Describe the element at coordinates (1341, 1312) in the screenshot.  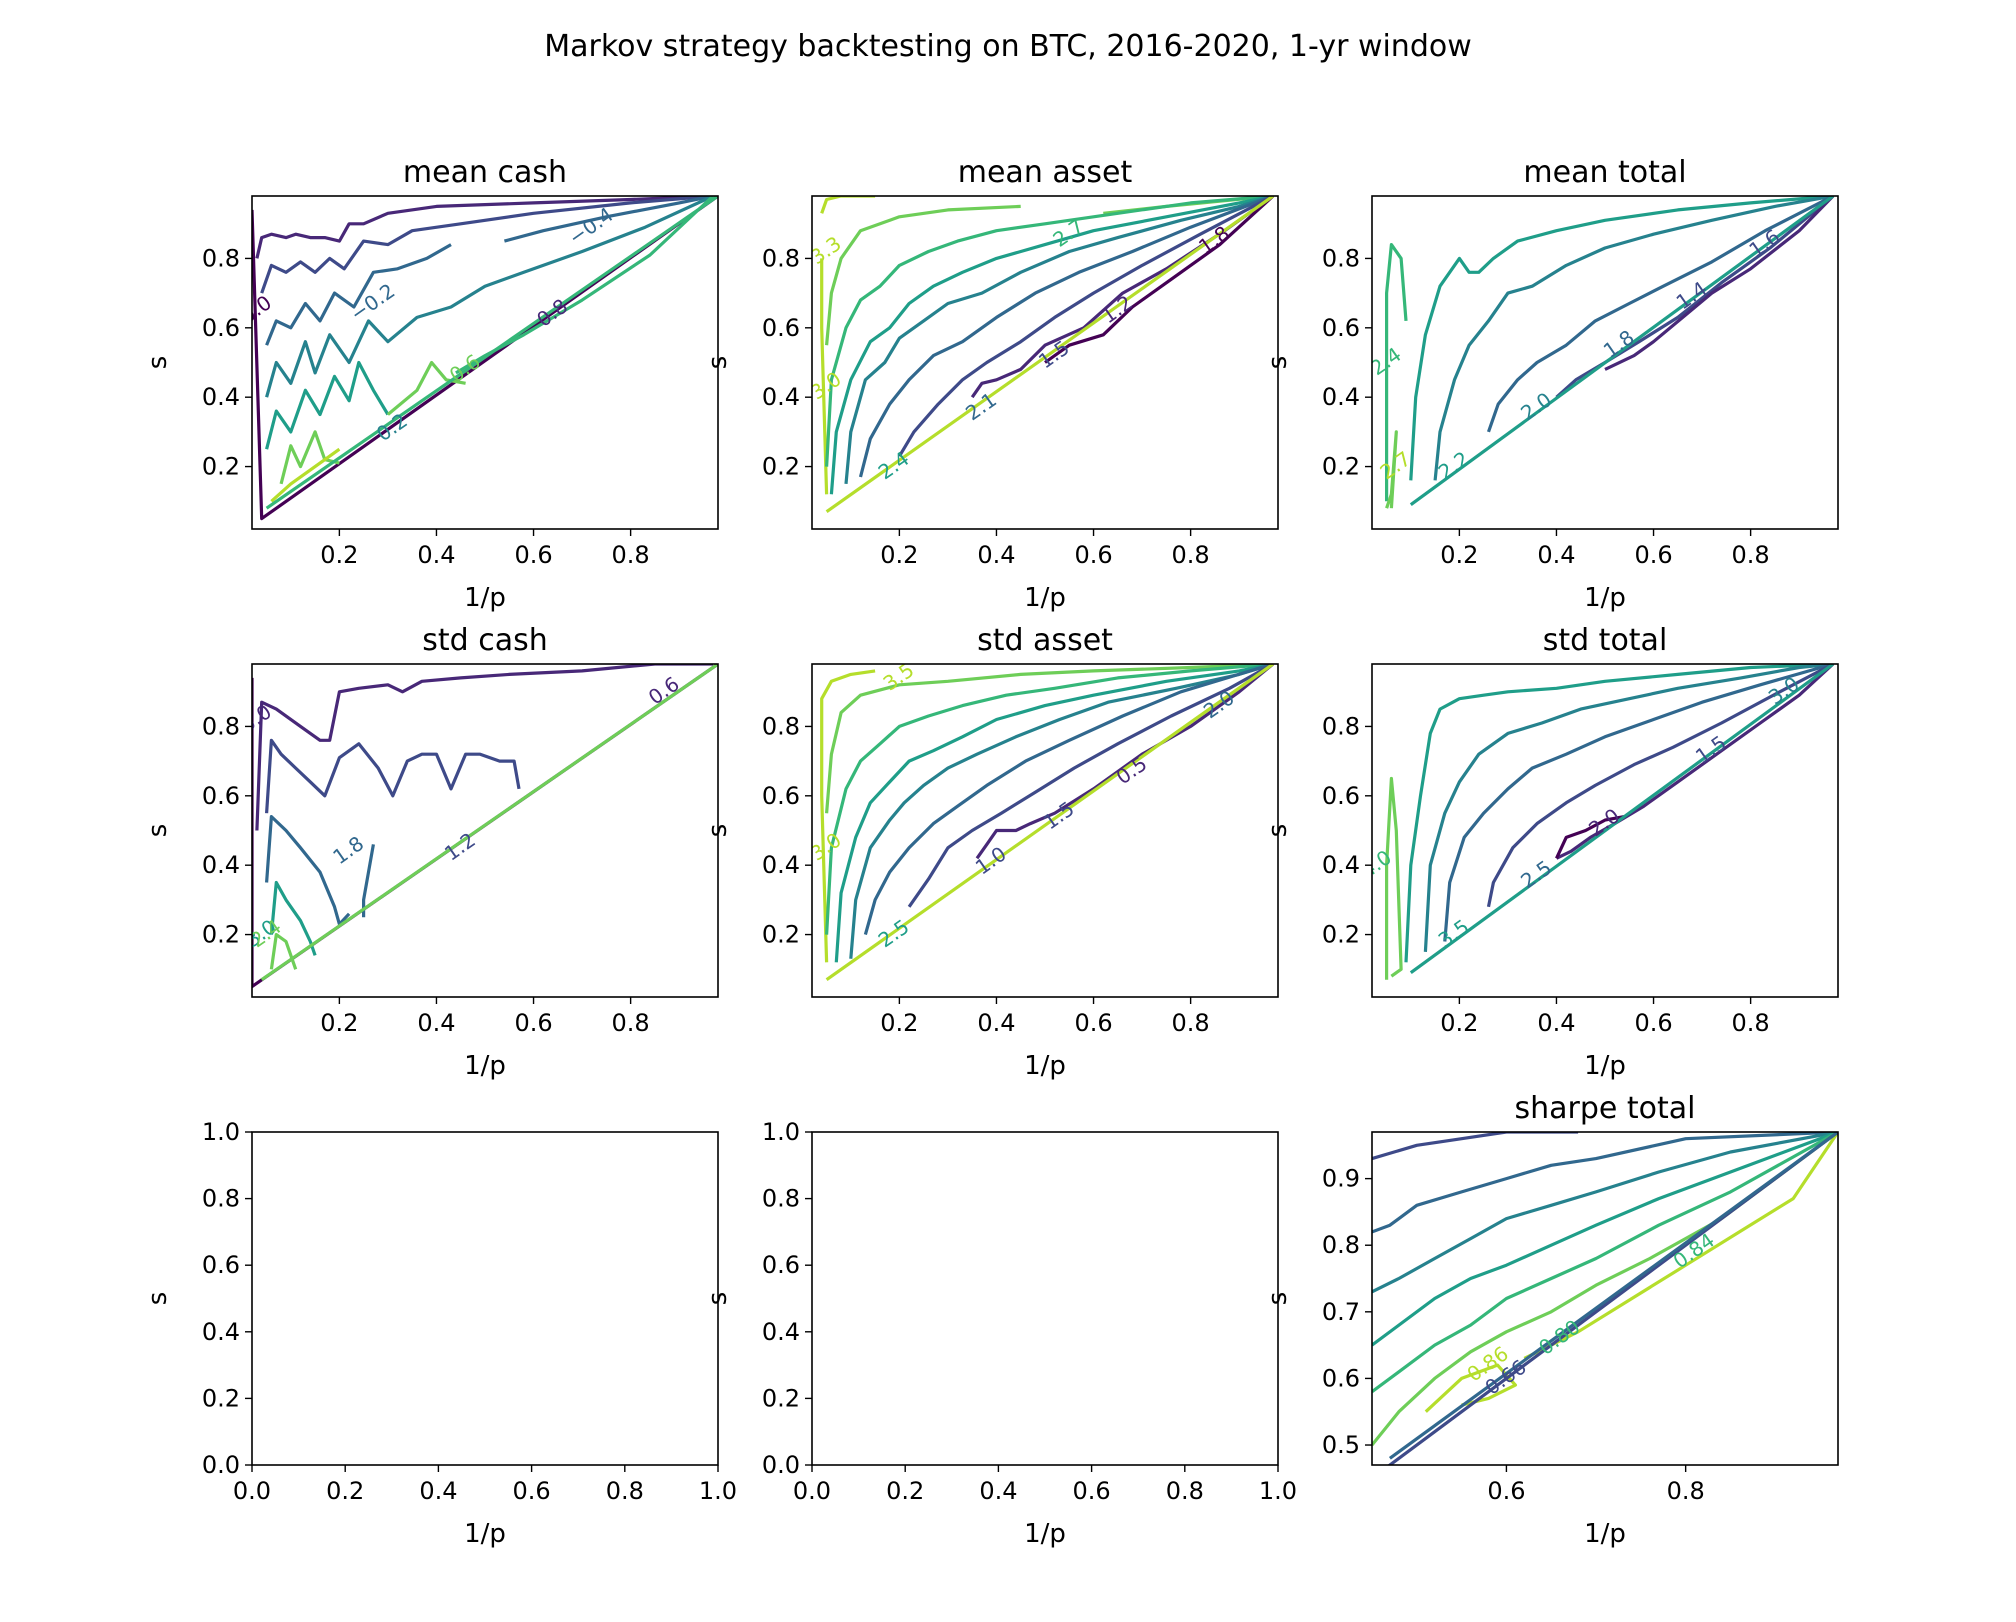
I see `y-tick-label: 0.7` at that location.